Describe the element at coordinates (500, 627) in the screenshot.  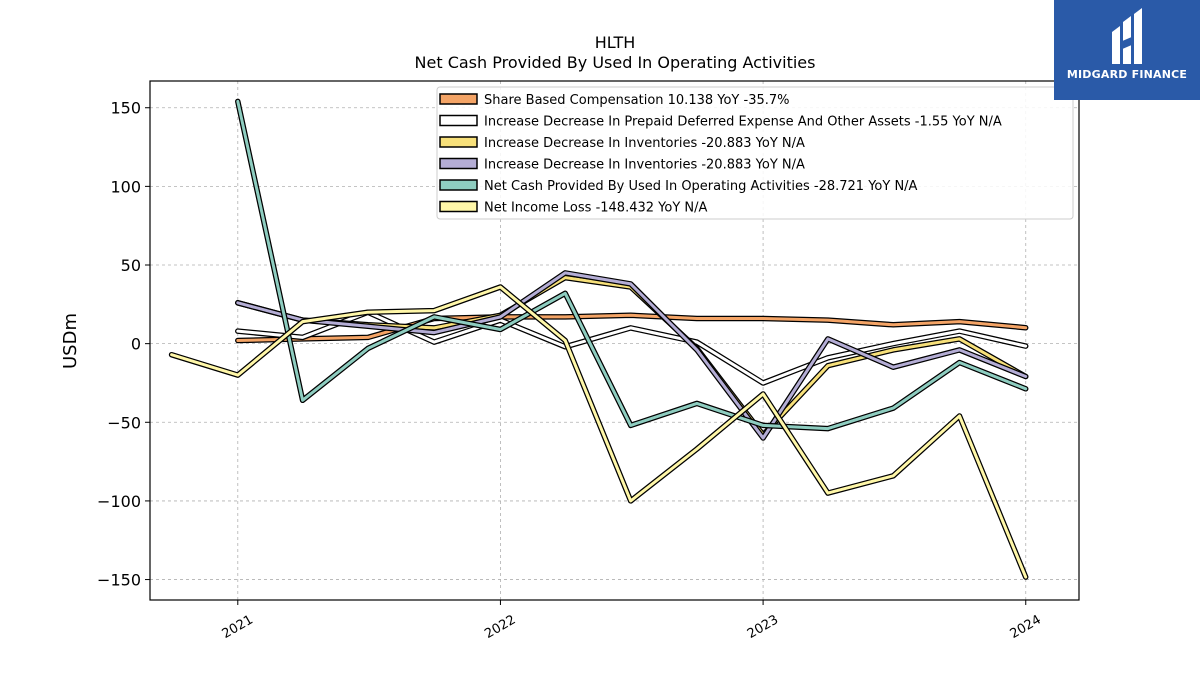
I see `x-tick-label: 2022` at that location.